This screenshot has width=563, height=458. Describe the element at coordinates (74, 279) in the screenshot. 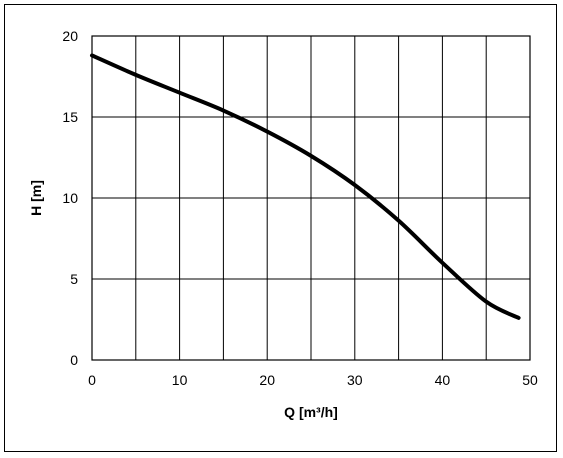

I see `y-tick-label: 5` at that location.